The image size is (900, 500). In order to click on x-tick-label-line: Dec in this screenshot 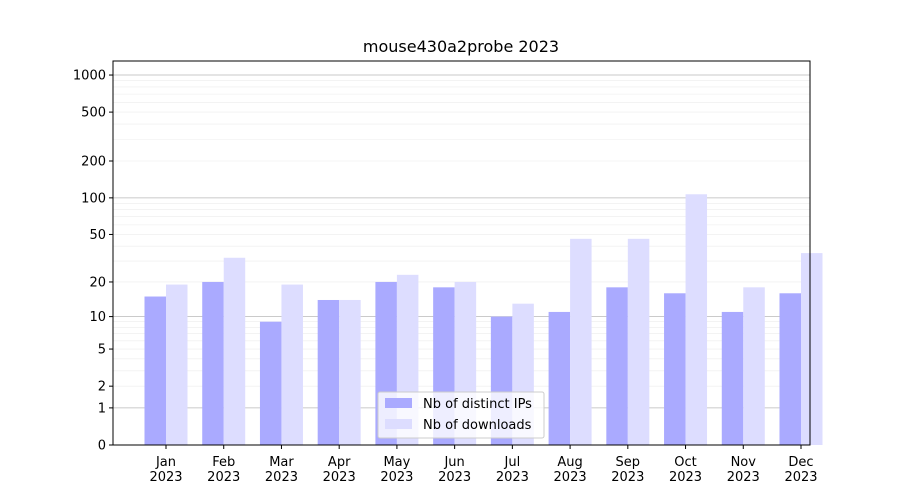, I will do `click(800, 462)`.